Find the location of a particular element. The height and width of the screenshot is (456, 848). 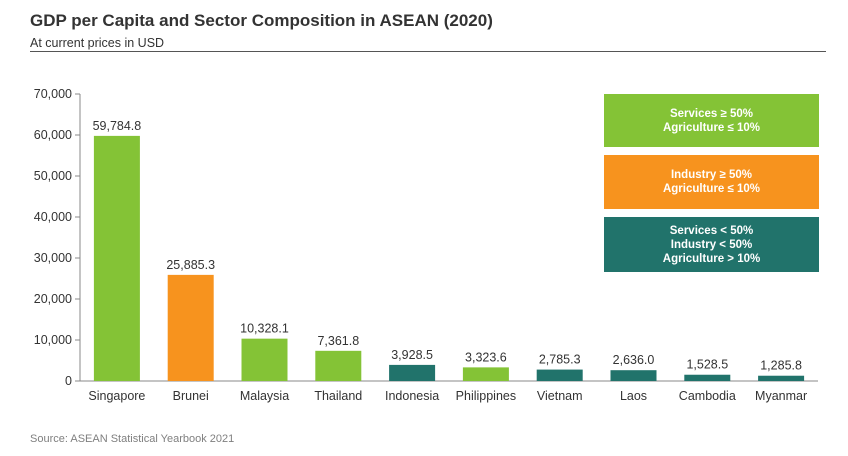

x-tick-label: Singapore is located at coordinates (116, 396).